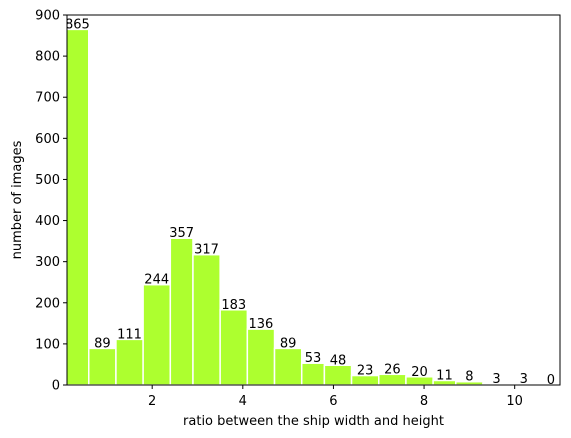 This screenshot has height=438, width=571. Describe the element at coordinates (338, 360) in the screenshot. I see `bar-value-label: 48` at that location.